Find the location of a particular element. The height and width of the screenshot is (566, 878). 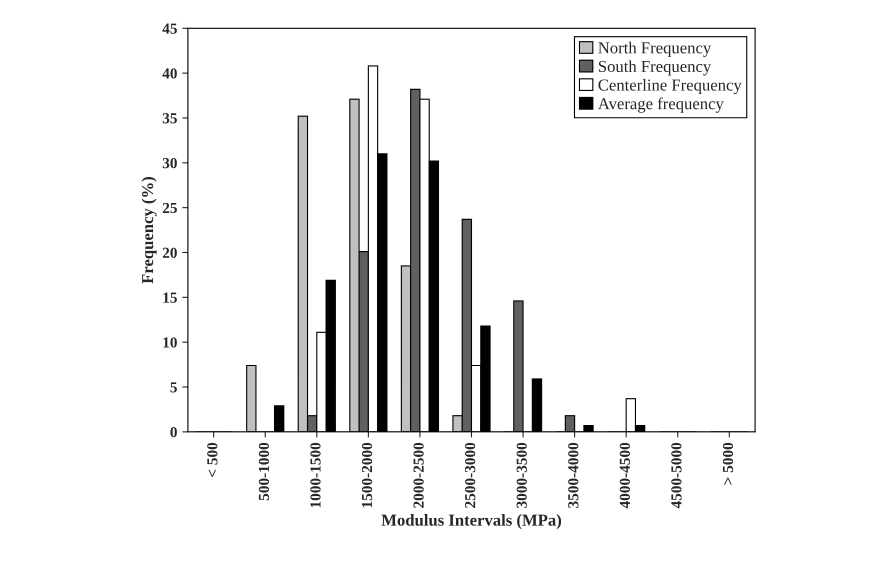

legend-label: Centerline Frequency is located at coordinates (670, 86).